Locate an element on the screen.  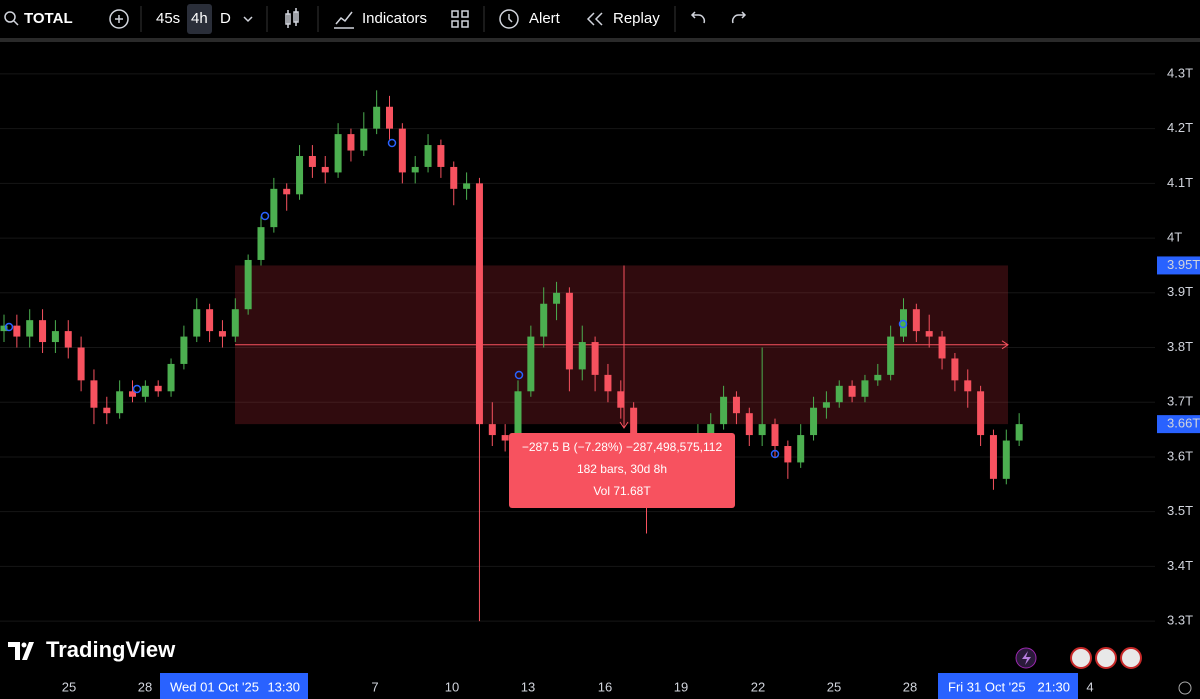
interval-dropdown is located at coordinates (248, 19).